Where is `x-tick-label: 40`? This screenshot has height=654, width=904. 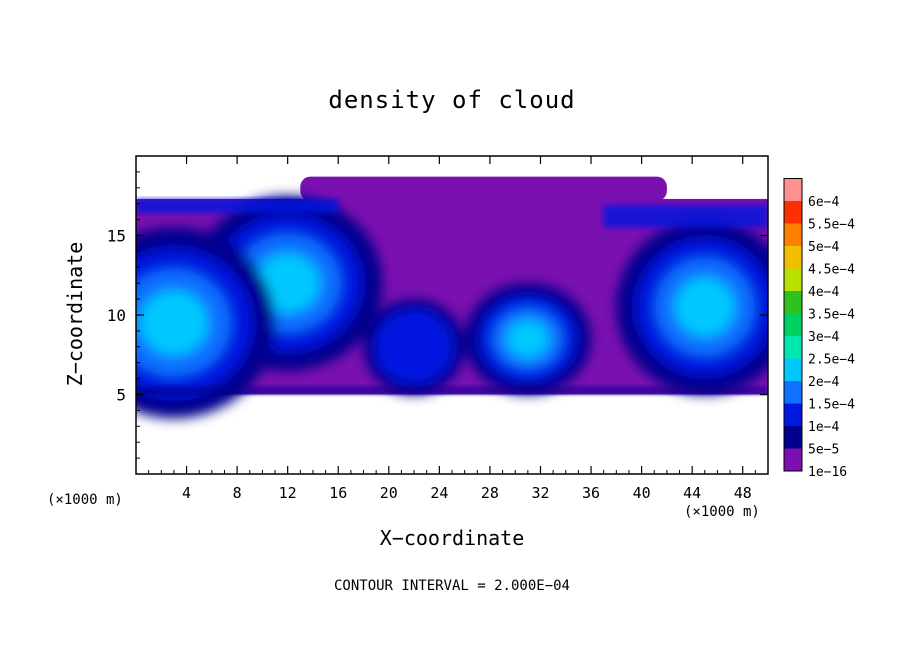 x-tick-label: 40 is located at coordinates (642, 493).